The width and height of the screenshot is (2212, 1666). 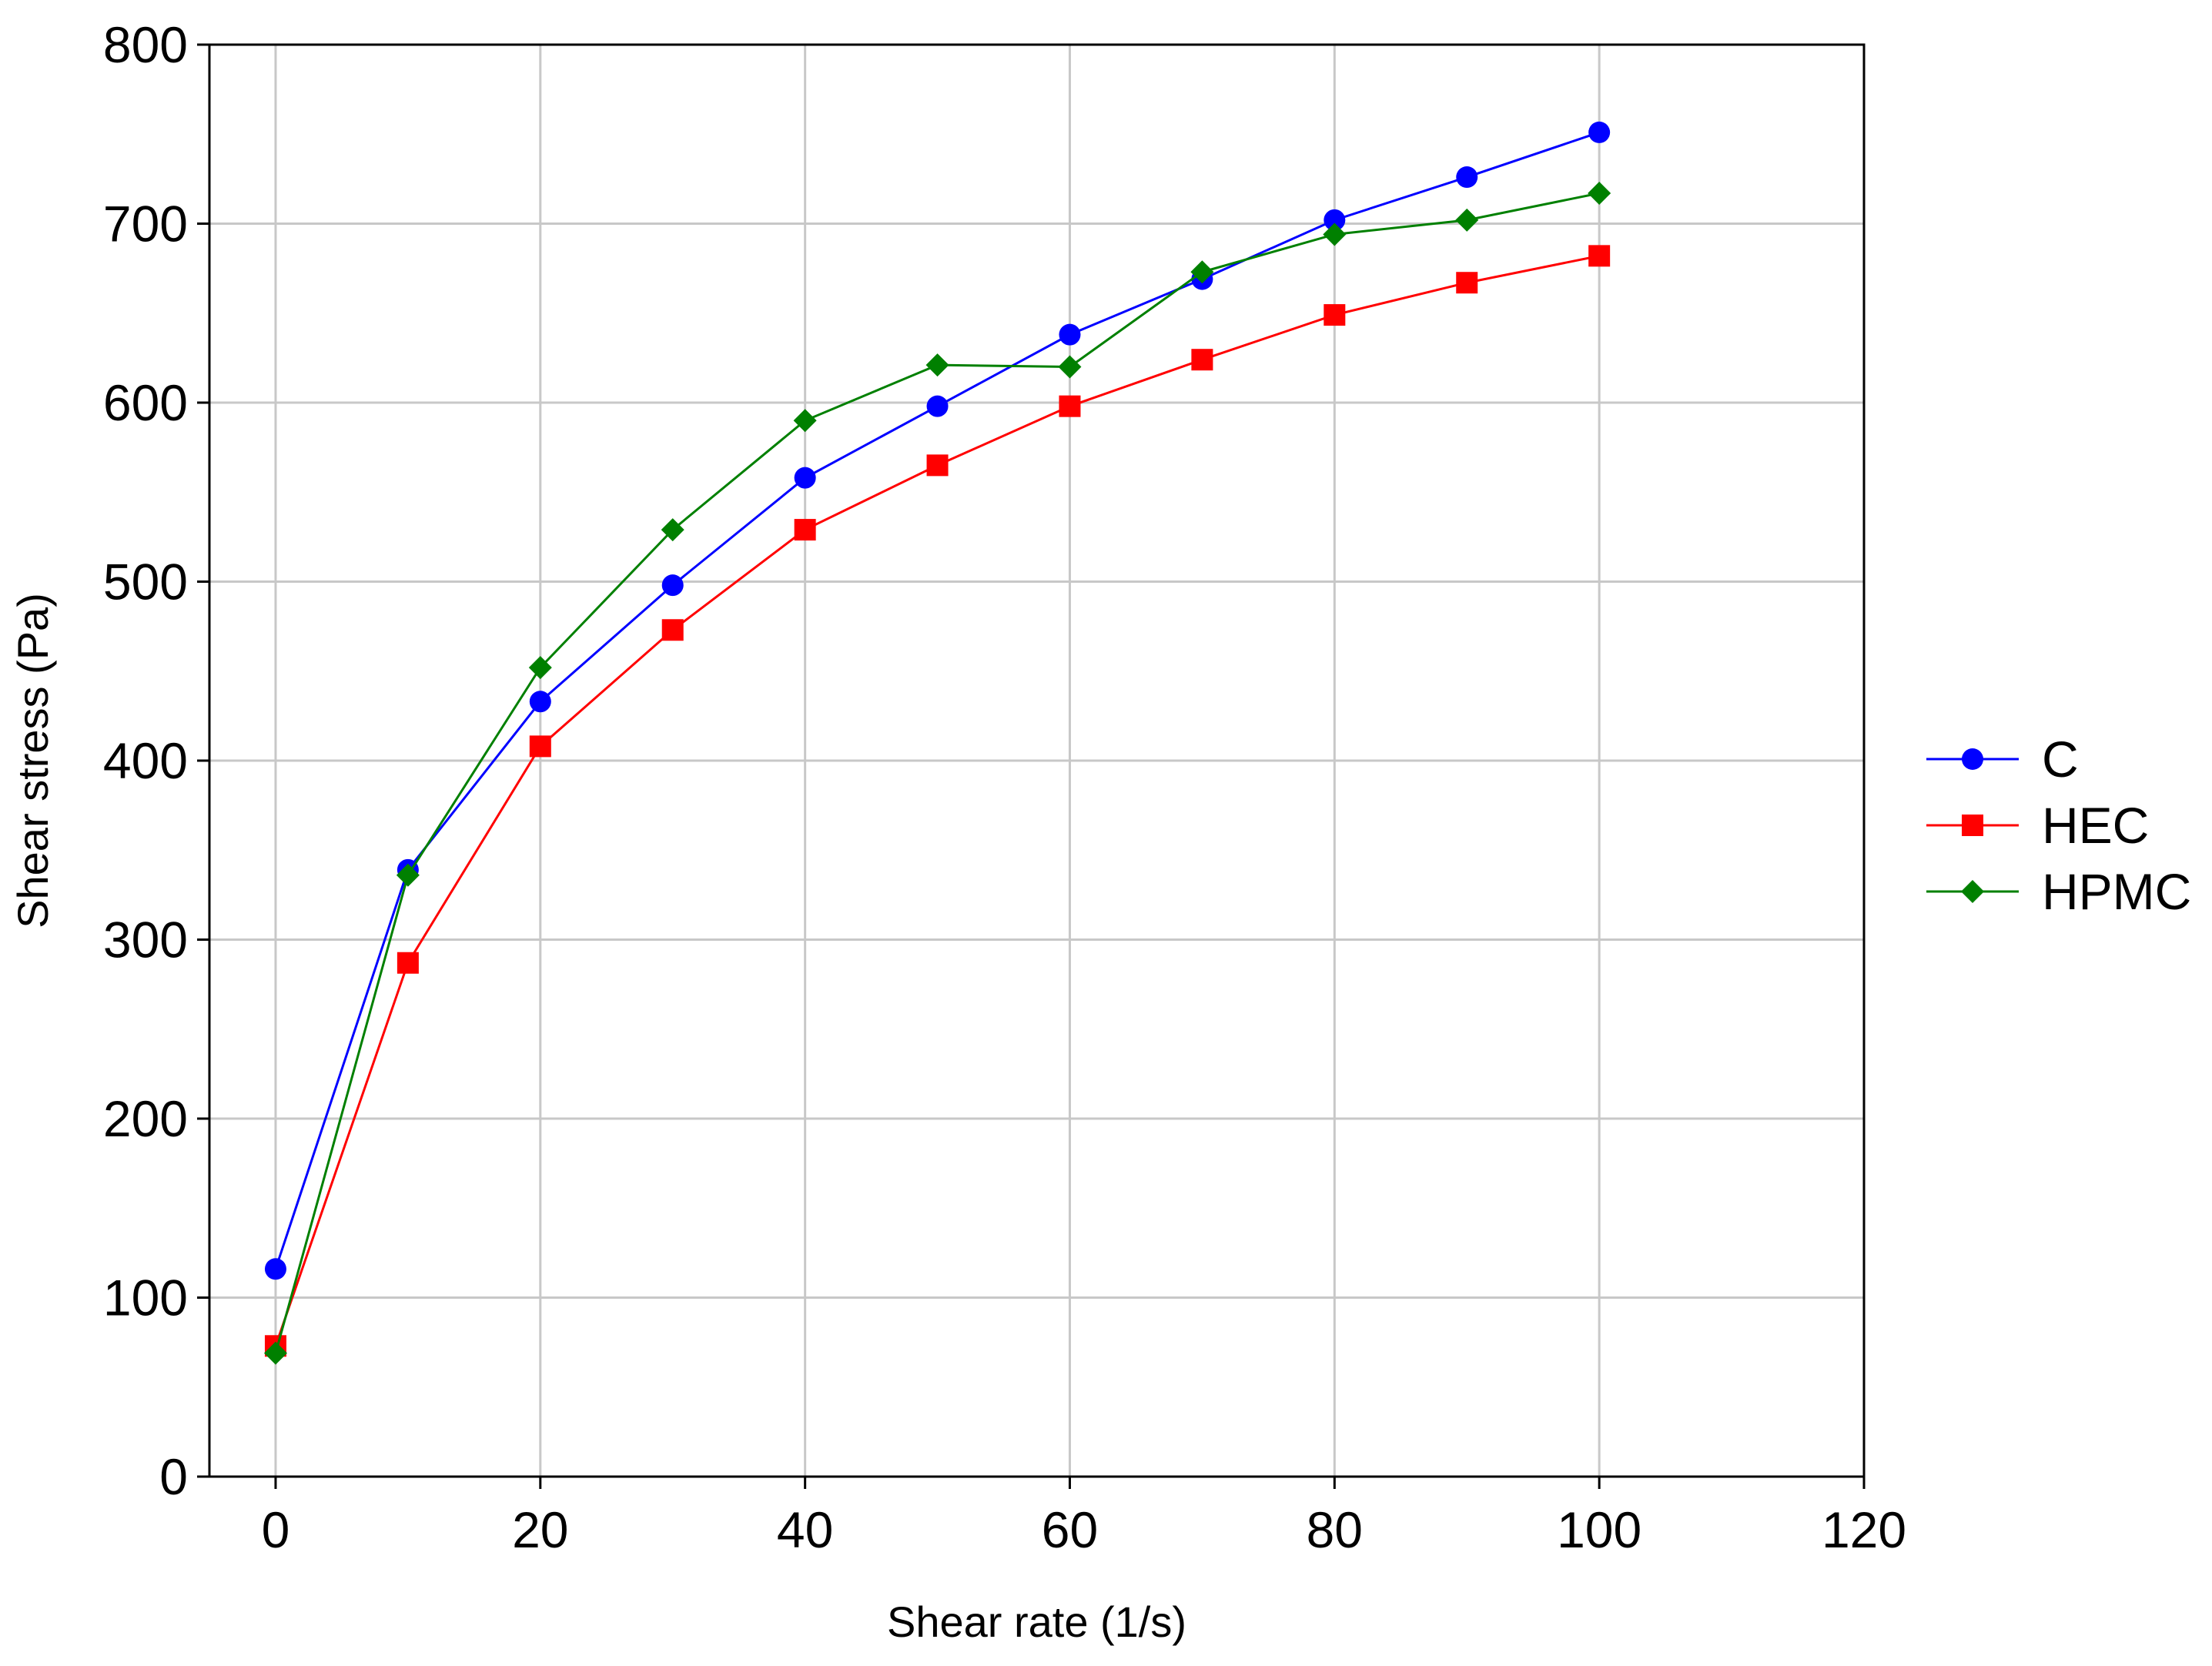 What do you see at coordinates (1599, 1529) in the screenshot?
I see `x-tick-label: 100` at bounding box center [1599, 1529].